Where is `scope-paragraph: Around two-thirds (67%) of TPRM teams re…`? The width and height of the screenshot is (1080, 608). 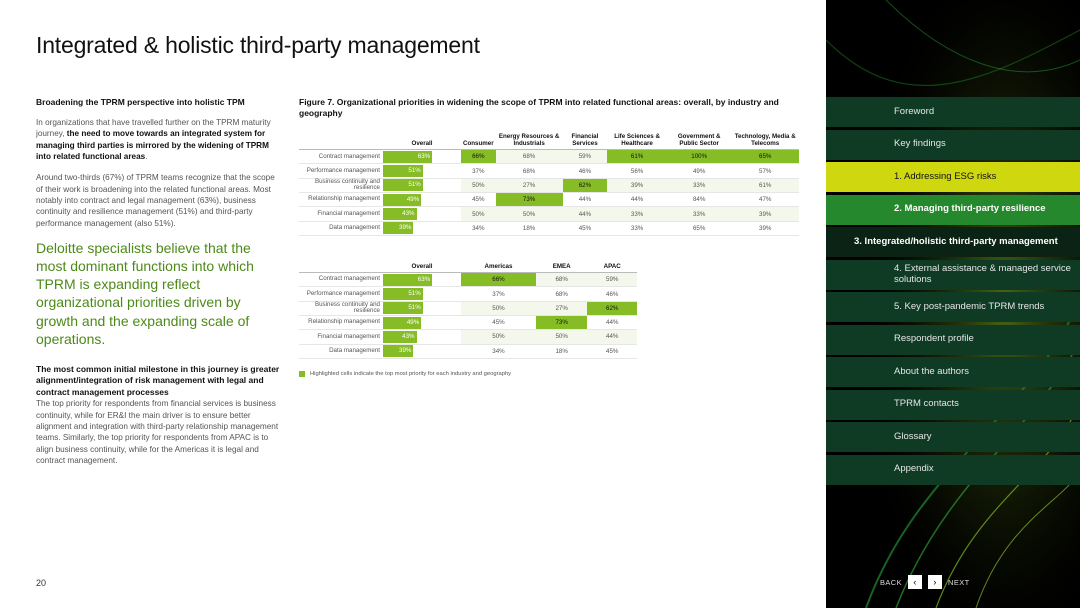
scope-paragraph: Around two-thirds (67%) of TPRM teams re… is located at coordinates (155, 200).